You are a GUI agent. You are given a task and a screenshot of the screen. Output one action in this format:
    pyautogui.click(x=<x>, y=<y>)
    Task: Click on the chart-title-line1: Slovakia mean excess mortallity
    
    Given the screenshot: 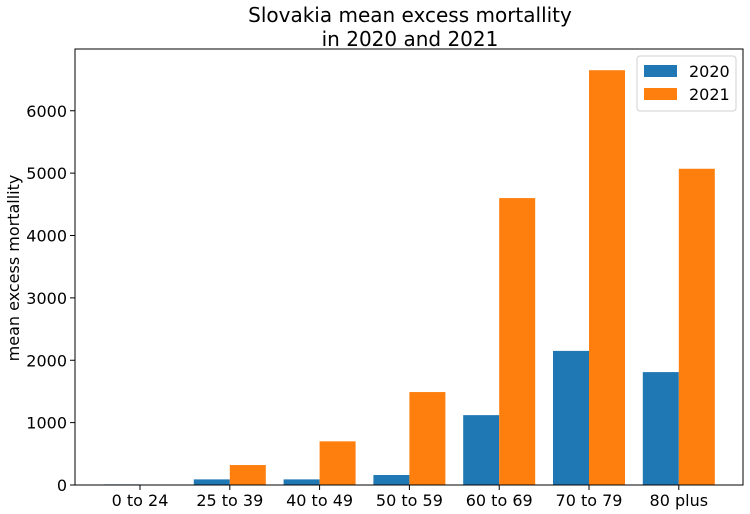 What is the action you would take?
    pyautogui.click(x=410, y=15)
    